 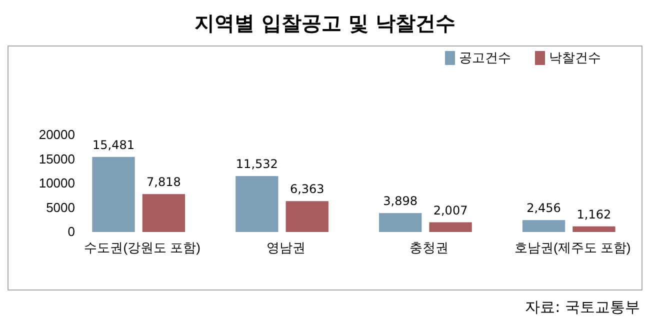 I want to click on text: 자료: 국토교통부, so click(x=582, y=307).